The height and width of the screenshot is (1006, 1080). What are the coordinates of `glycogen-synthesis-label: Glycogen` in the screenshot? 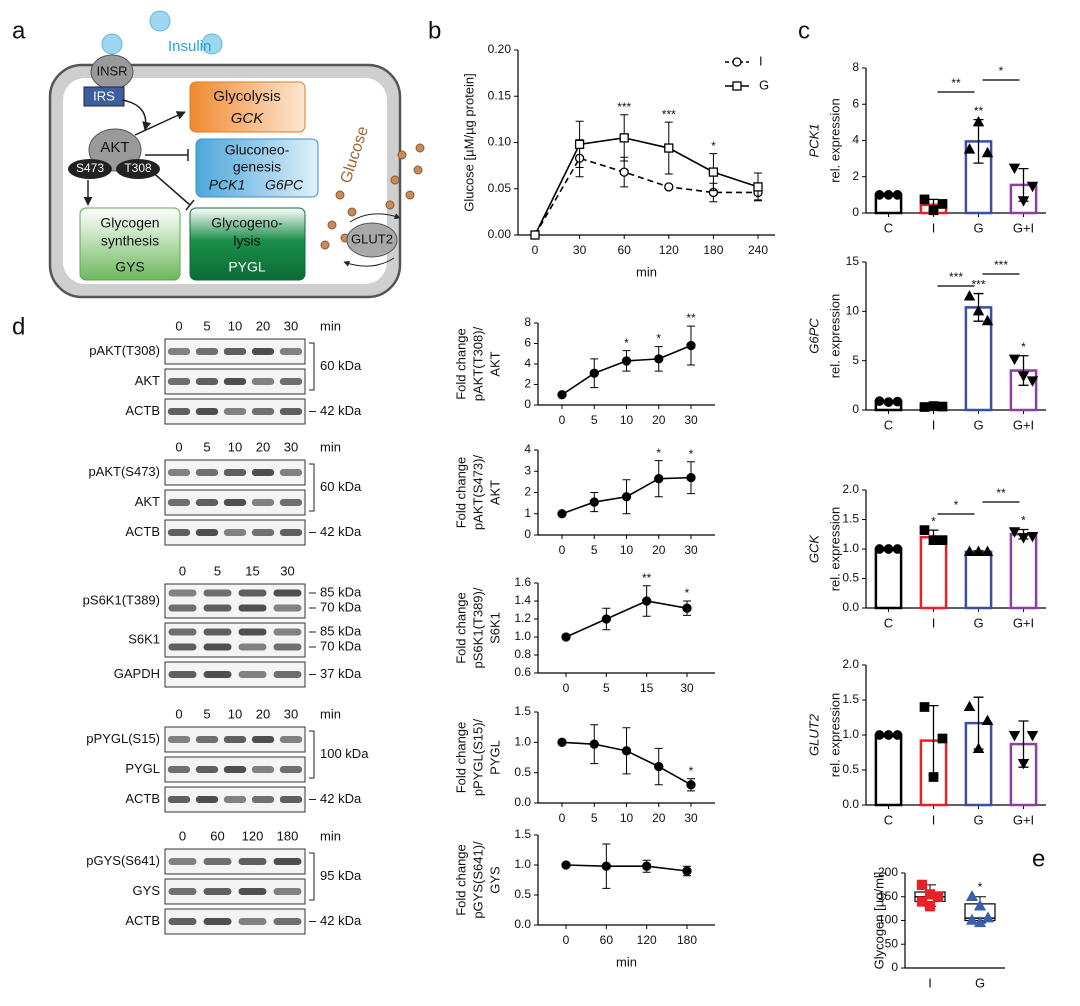 It's located at (129, 223).